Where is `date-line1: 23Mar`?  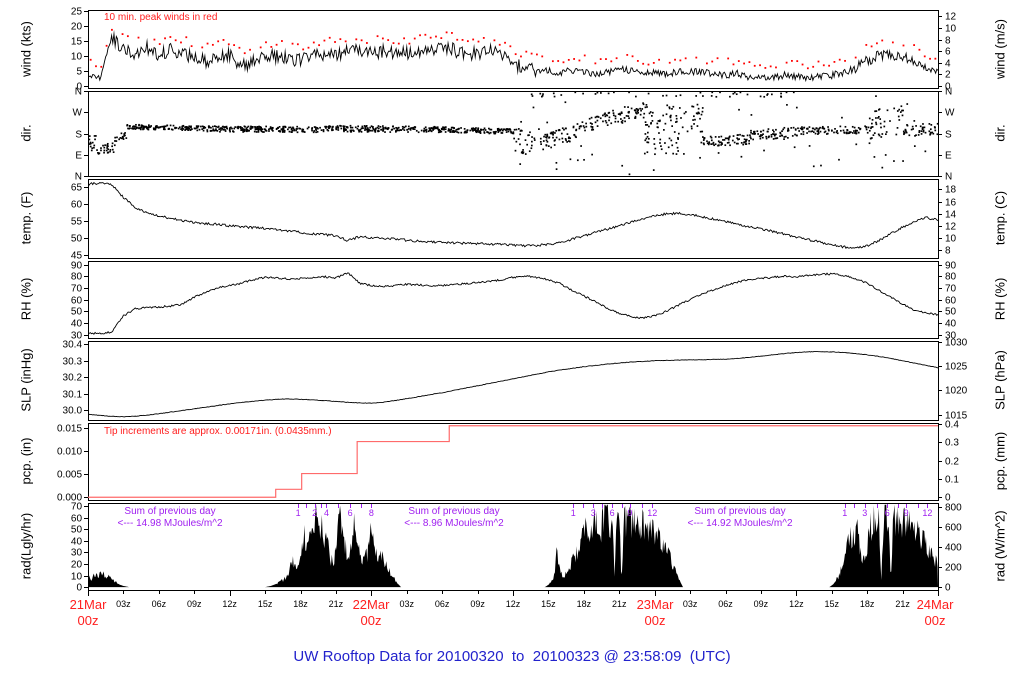 date-line1: 23Mar is located at coordinates (655, 604).